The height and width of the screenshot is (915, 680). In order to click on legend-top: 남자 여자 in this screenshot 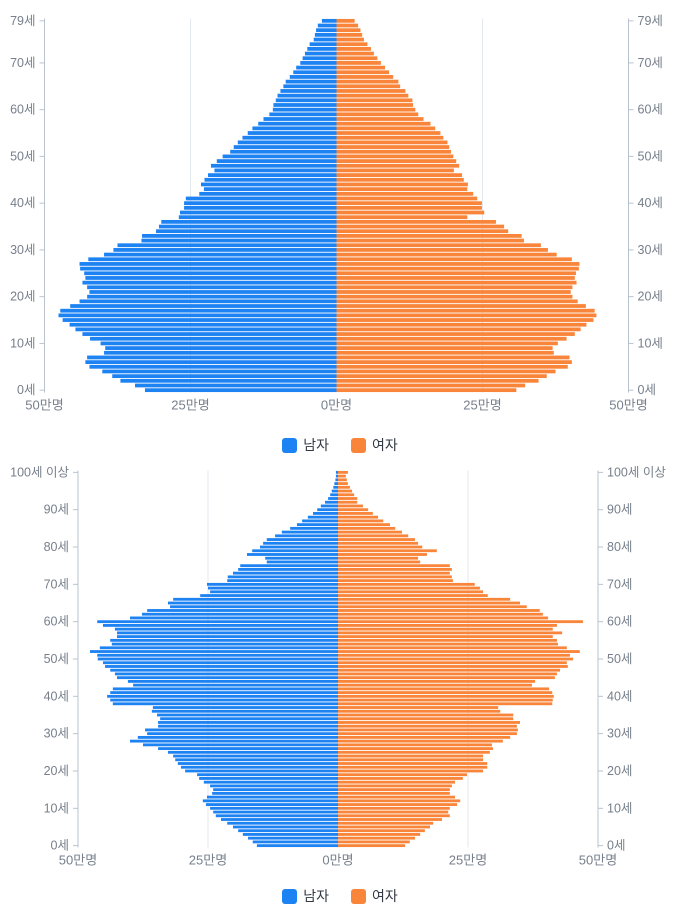, I will do `click(340, 445)`.